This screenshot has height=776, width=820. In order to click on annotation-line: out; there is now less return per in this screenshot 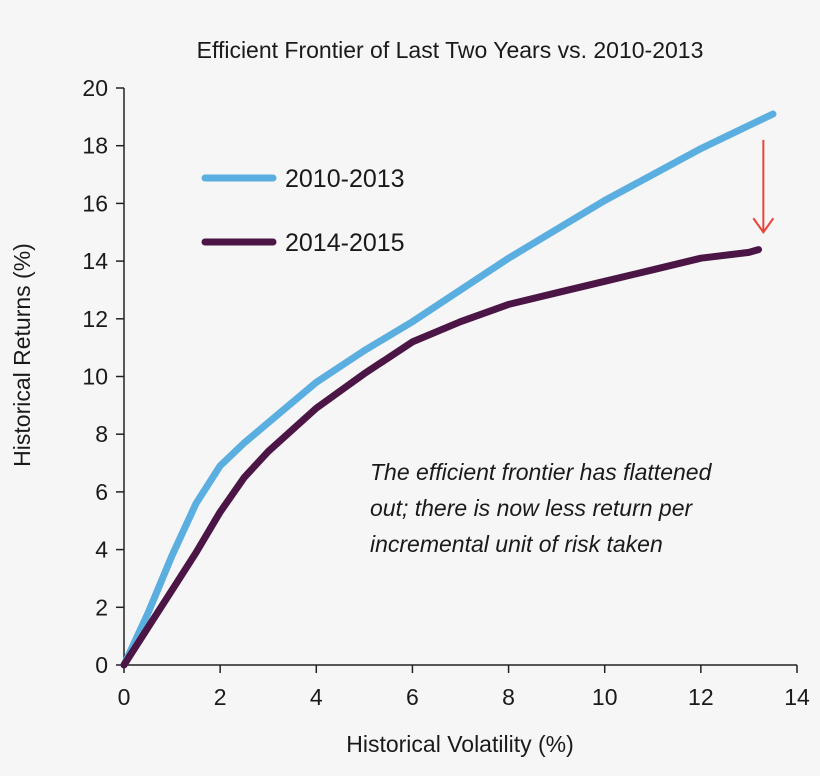, I will do `click(531, 508)`.